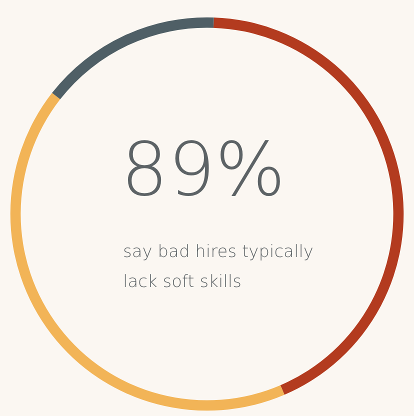 Image resolution: width=414 pixels, height=416 pixels. What do you see at coordinates (203, 170) in the screenshot?
I see `text: 89%` at bounding box center [203, 170].